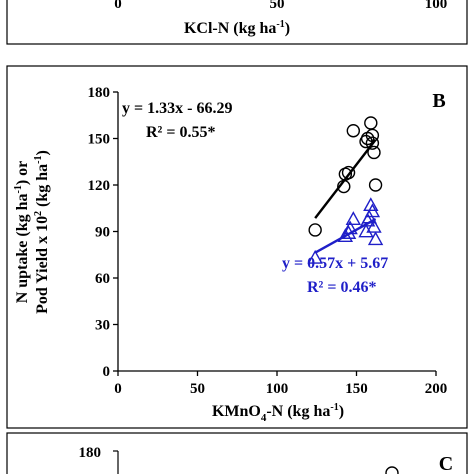 Image resolution: width=474 pixels, height=474 pixels. I want to click on data-points, so click(345, 190).